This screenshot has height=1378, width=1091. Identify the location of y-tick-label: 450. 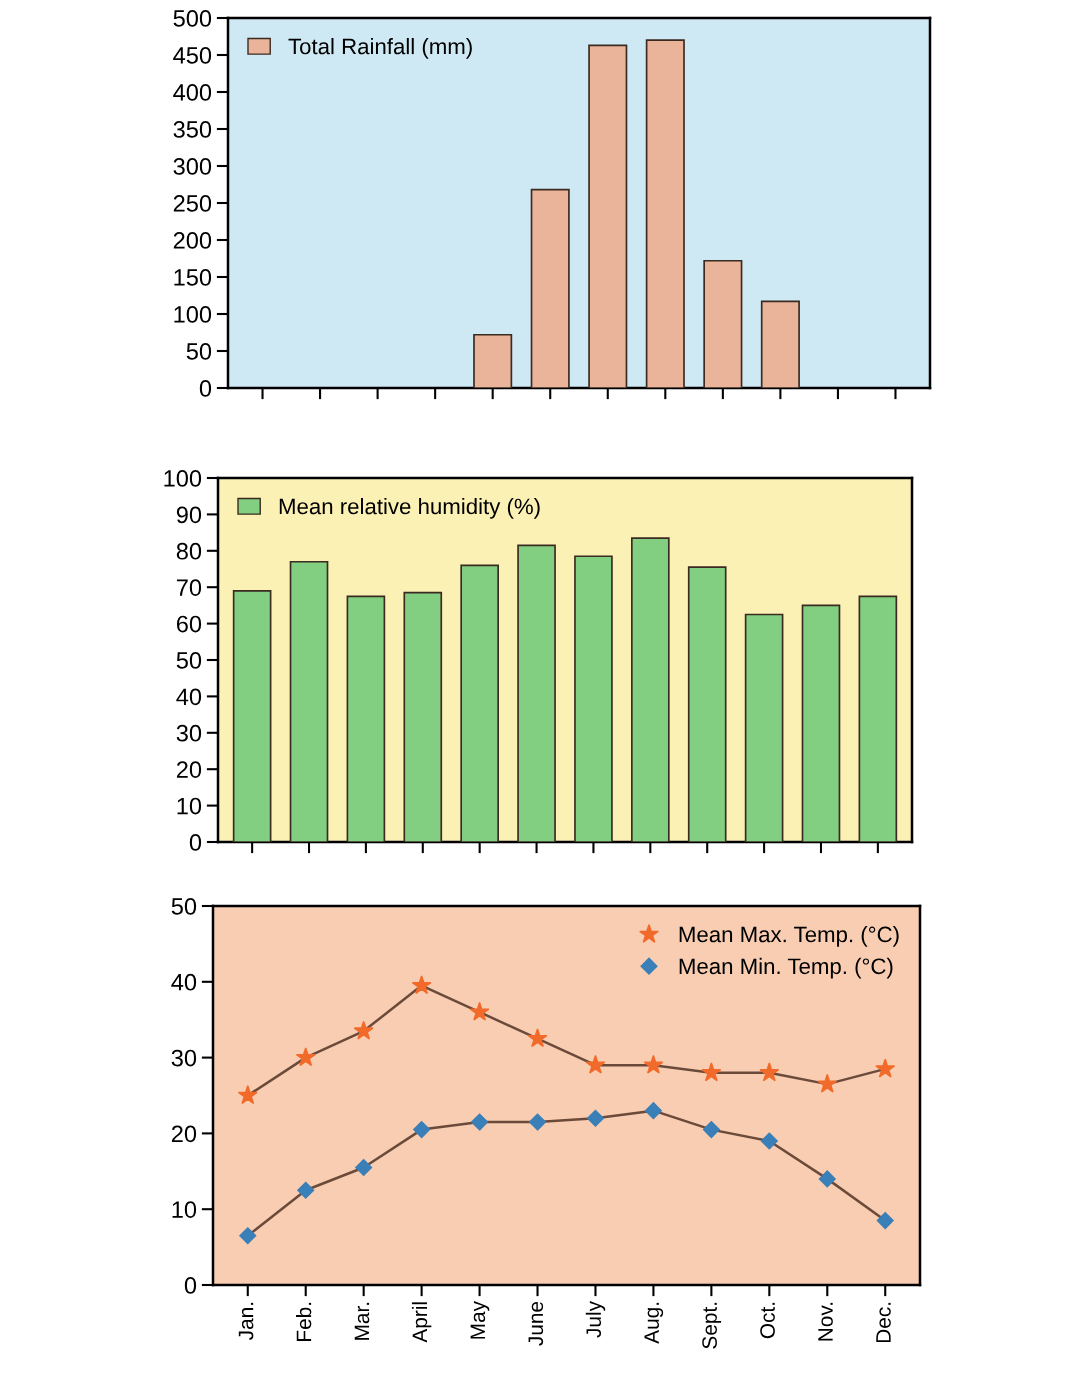
(192, 55).